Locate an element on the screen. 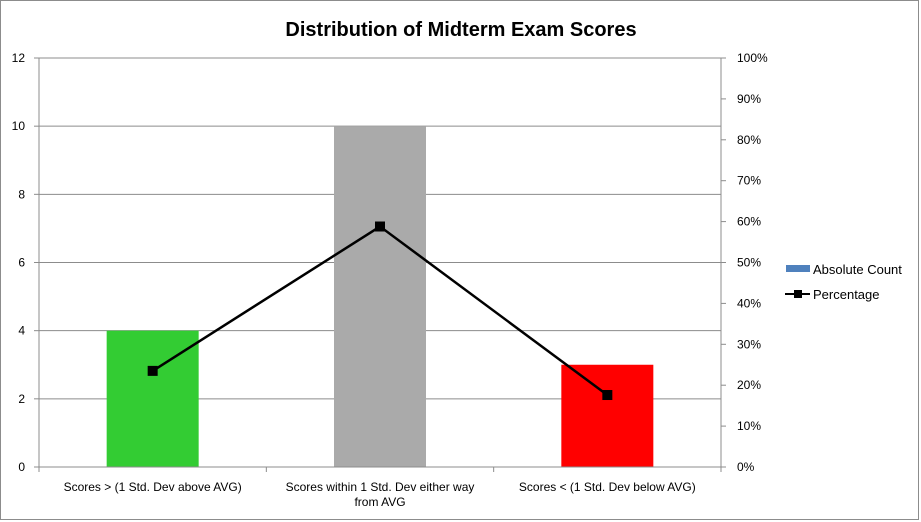  left-axis-ticks: 0 2 4 6 8 10 12 is located at coordinates (25, 262).